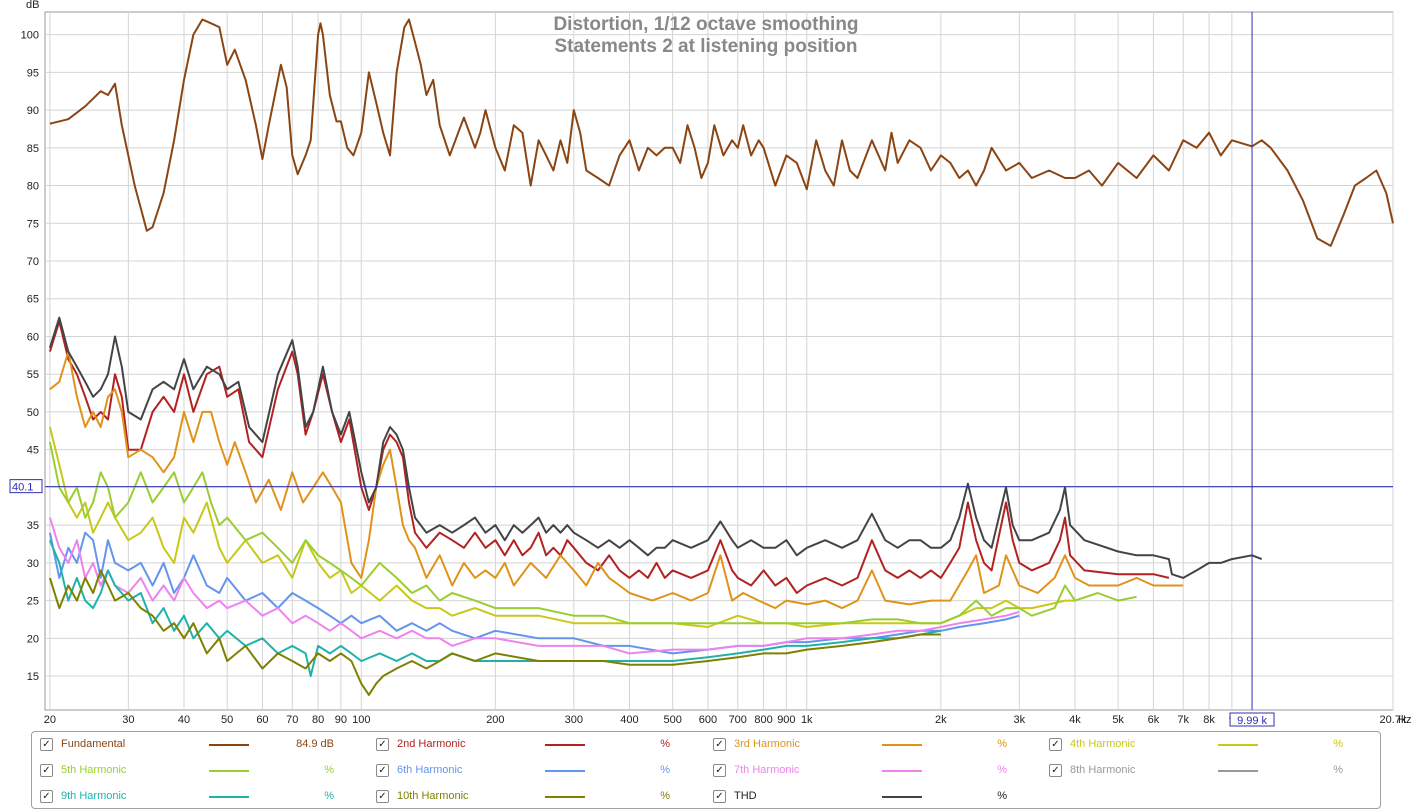  Describe the element at coordinates (494, 632) in the screenshot. I see `series-line-10th-harmonic` at that location.